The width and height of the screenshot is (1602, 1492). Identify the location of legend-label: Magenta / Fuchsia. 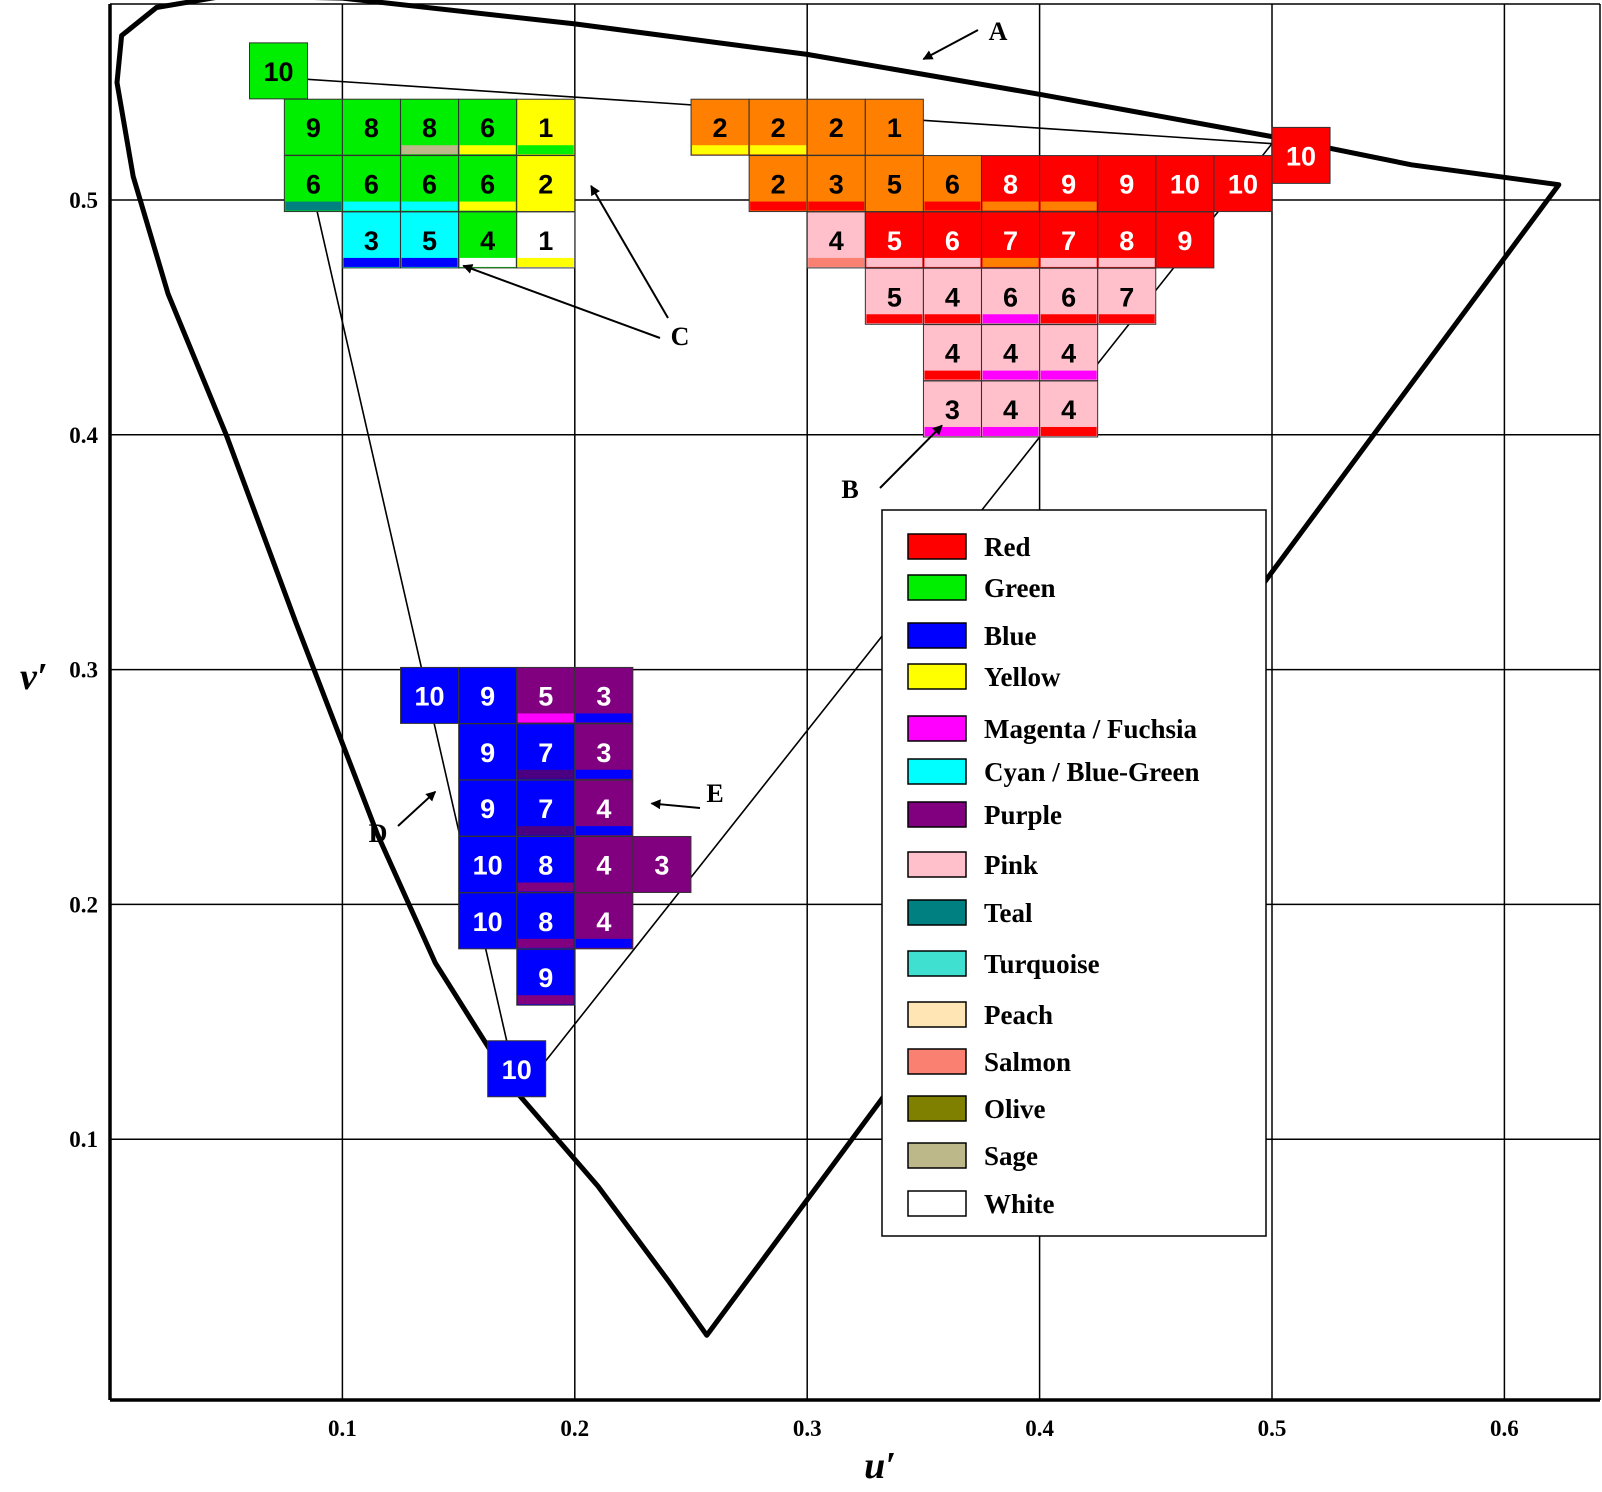
(1090, 729).